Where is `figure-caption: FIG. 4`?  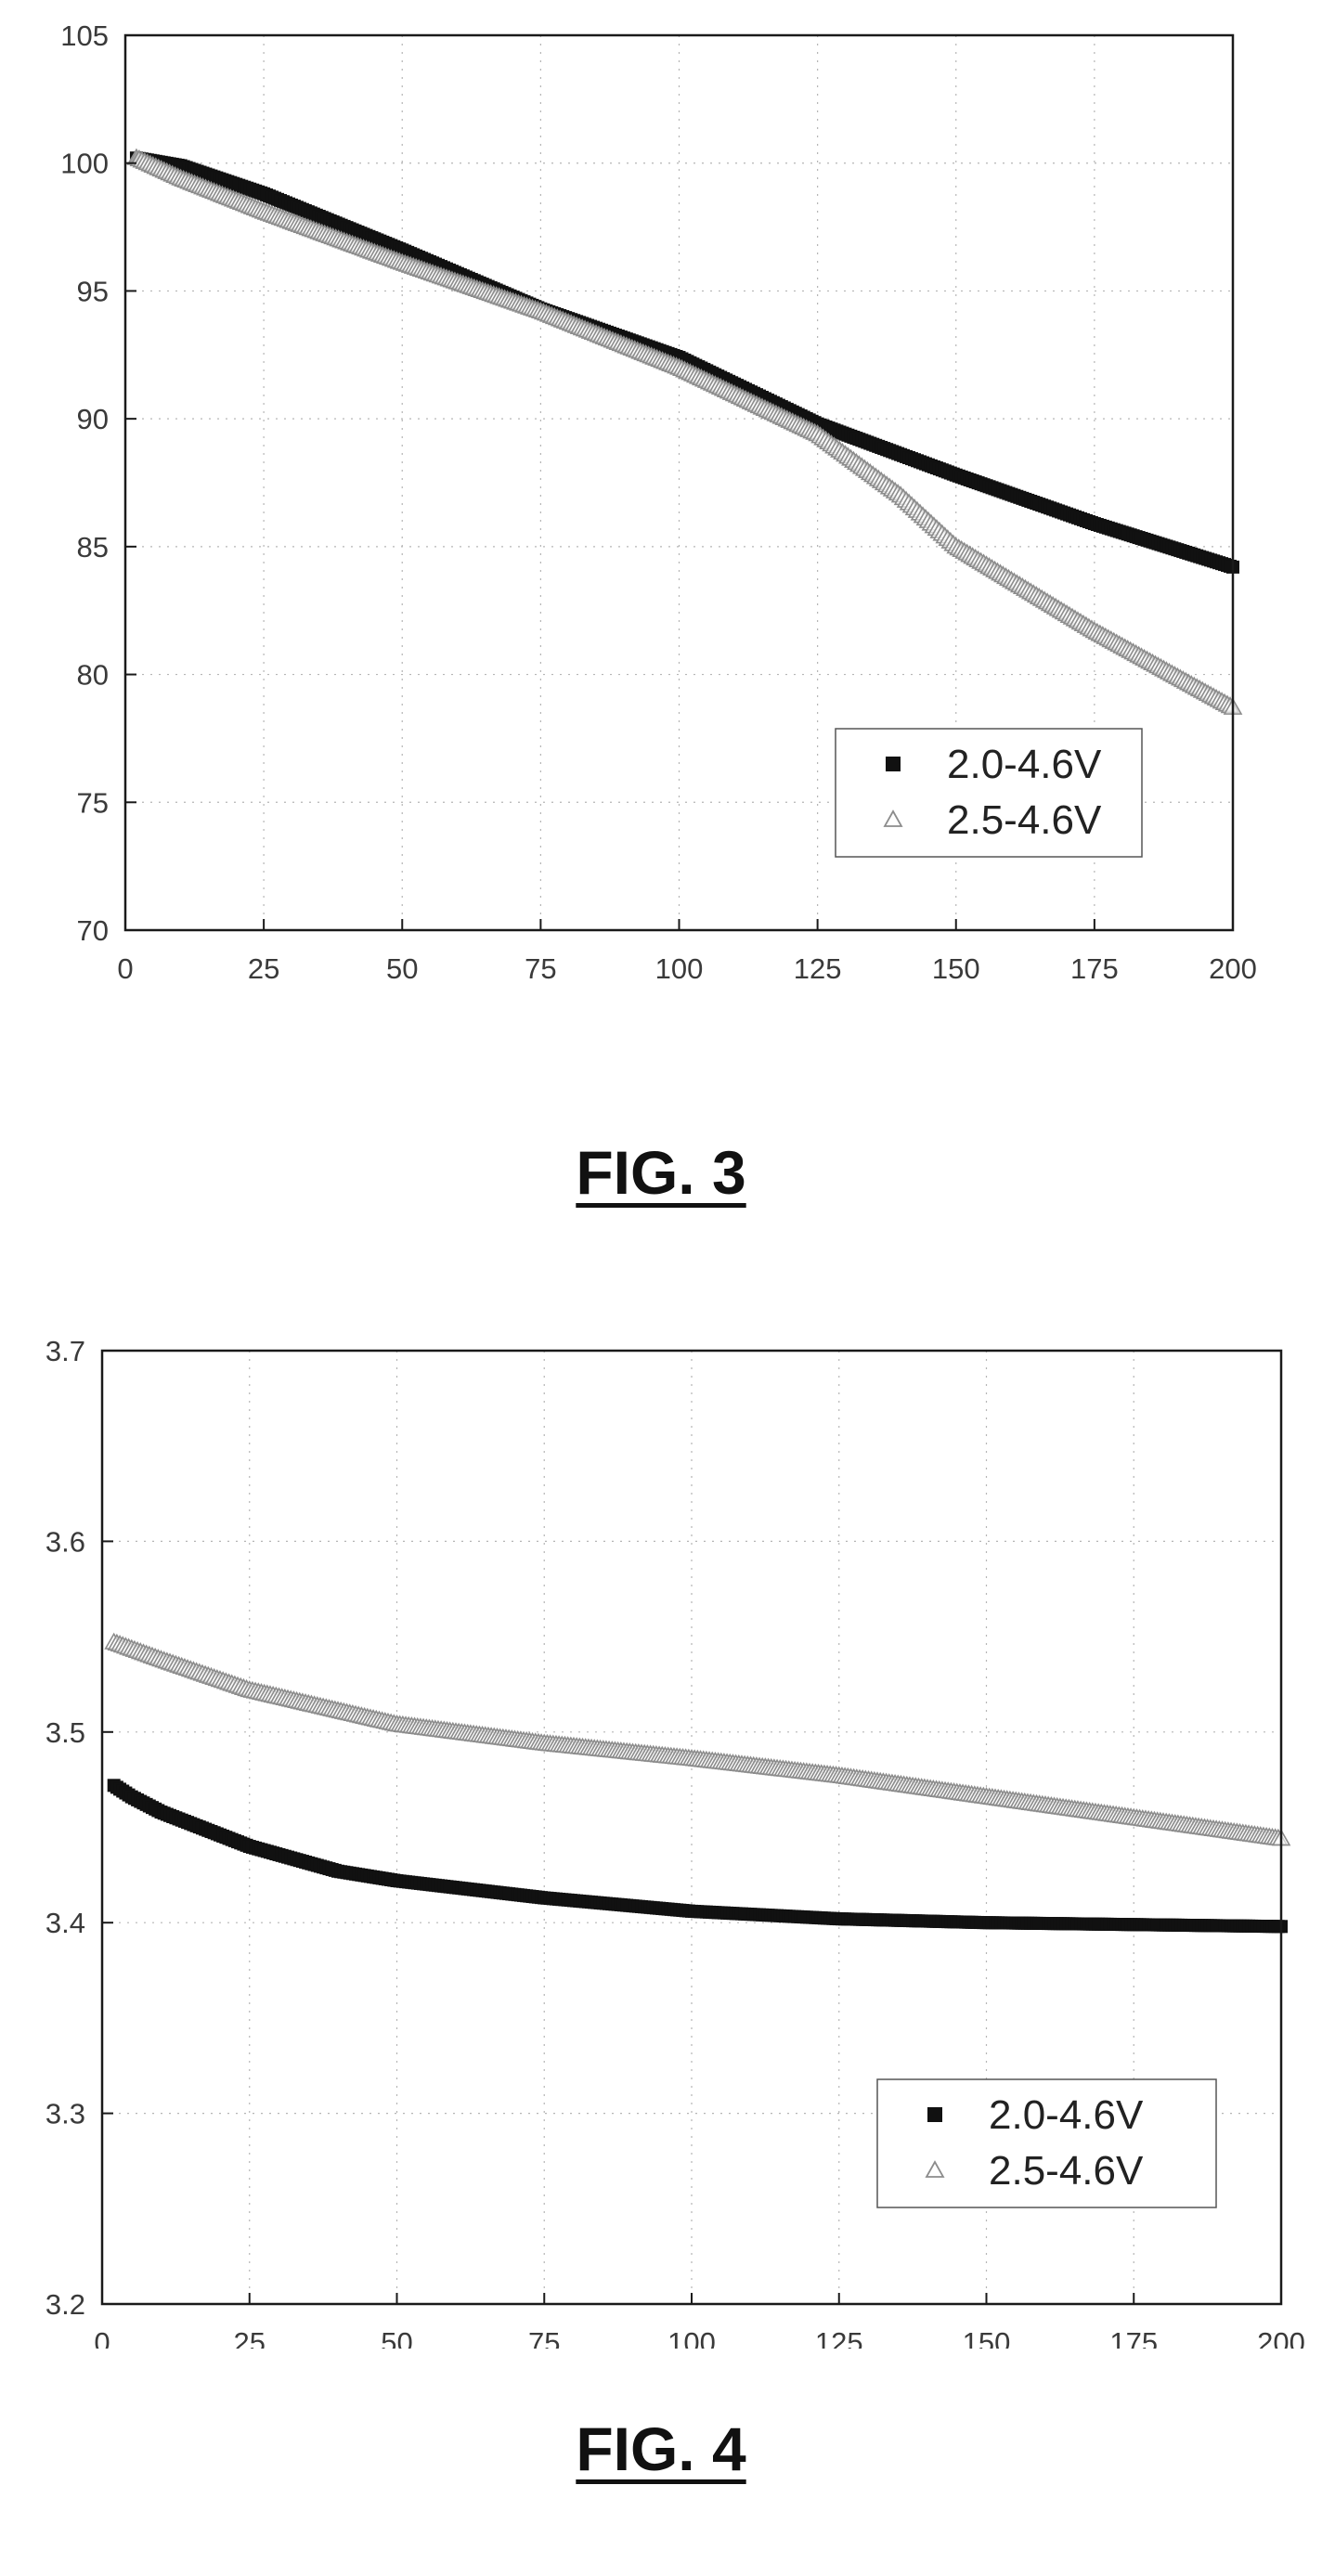 figure-caption: FIG. 4 is located at coordinates (661, 2448).